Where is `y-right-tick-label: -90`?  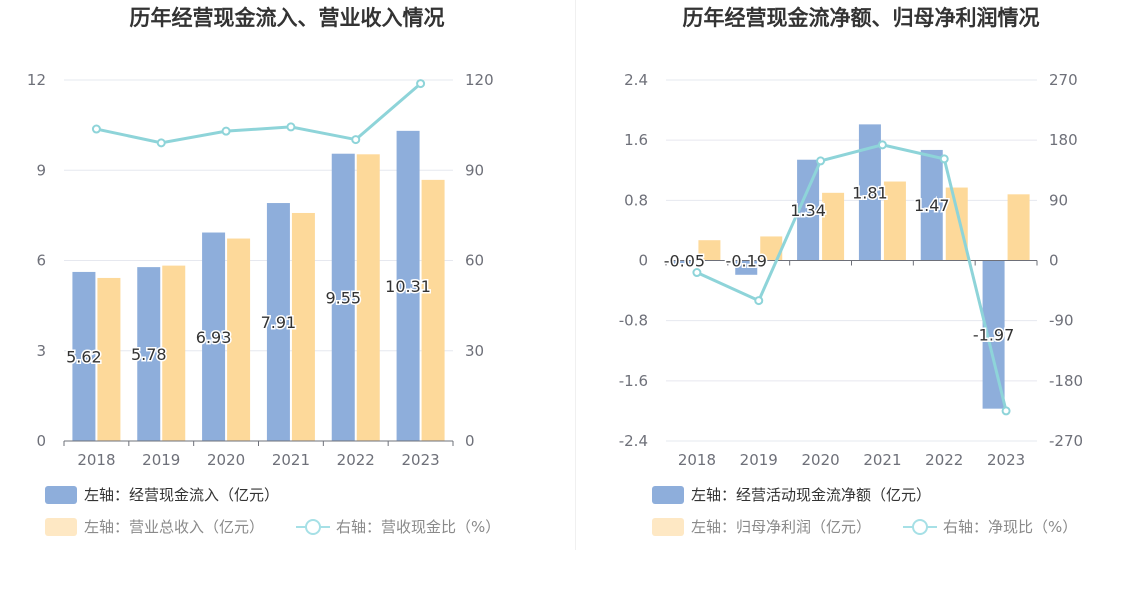
y-right-tick-label: -90 is located at coordinates (1061, 321).